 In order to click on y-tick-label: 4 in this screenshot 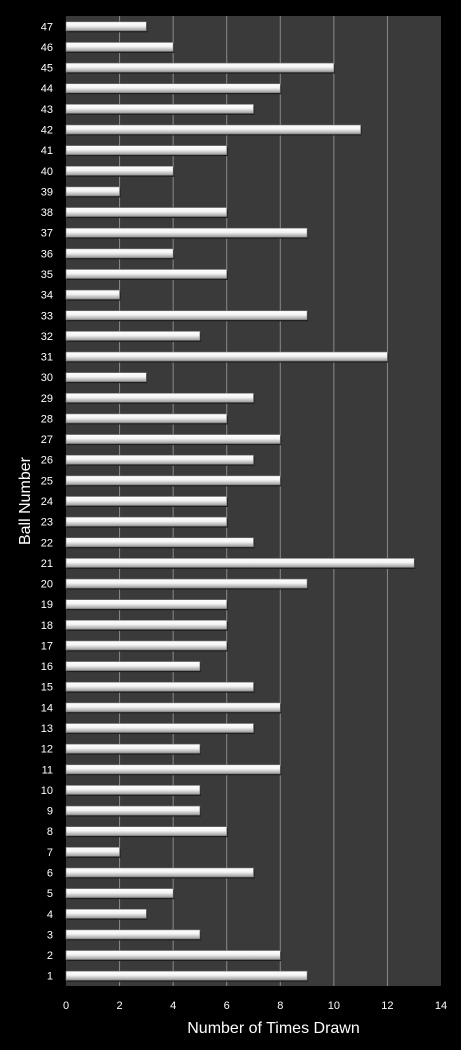, I will do `click(50, 915)`.